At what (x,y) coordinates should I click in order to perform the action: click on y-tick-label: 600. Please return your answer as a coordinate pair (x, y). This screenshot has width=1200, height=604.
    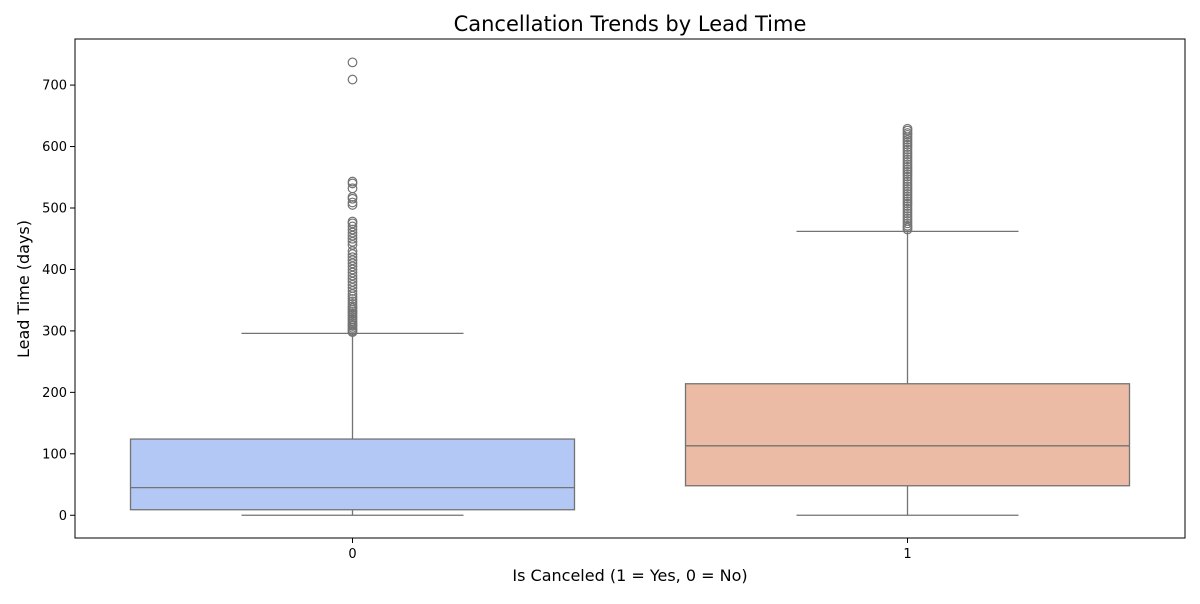
    Looking at the image, I should click on (54, 147).